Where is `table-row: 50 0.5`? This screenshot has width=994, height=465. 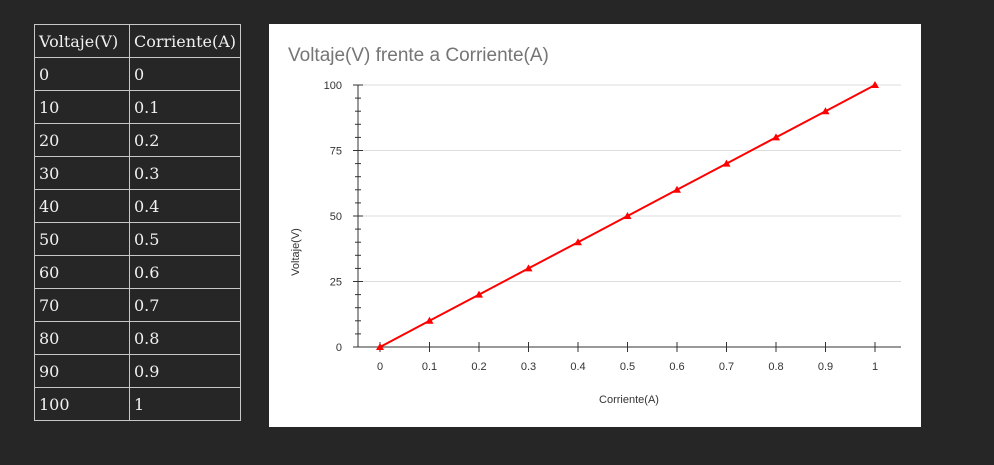
table-row: 50 0.5 is located at coordinates (137, 239).